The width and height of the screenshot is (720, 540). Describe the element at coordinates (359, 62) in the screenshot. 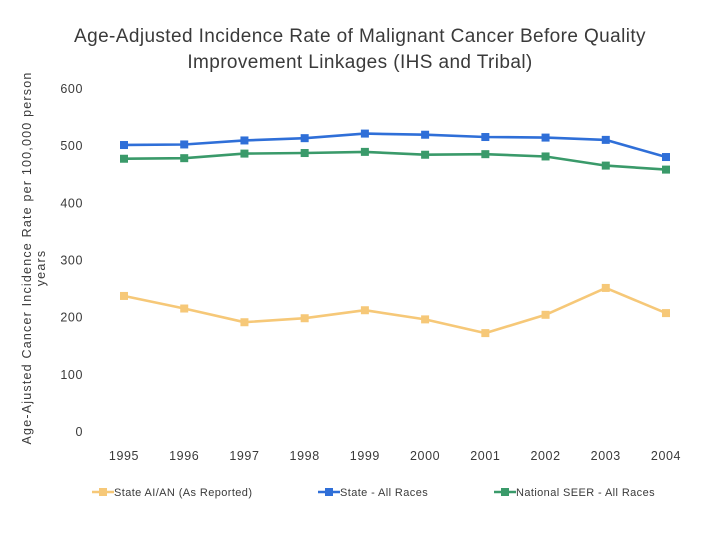

I see `chart-title-line-2: Improvement Linkages (IHS and Tribal)` at that location.